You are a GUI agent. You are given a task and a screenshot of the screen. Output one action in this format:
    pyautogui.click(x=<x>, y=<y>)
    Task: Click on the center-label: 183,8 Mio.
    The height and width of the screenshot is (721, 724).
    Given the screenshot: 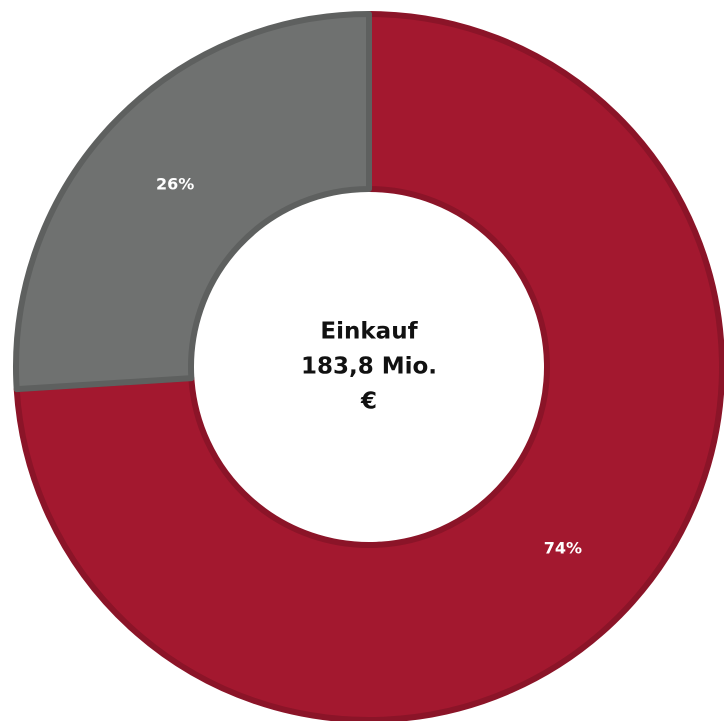 What is the action you would take?
    pyautogui.click(x=369, y=367)
    